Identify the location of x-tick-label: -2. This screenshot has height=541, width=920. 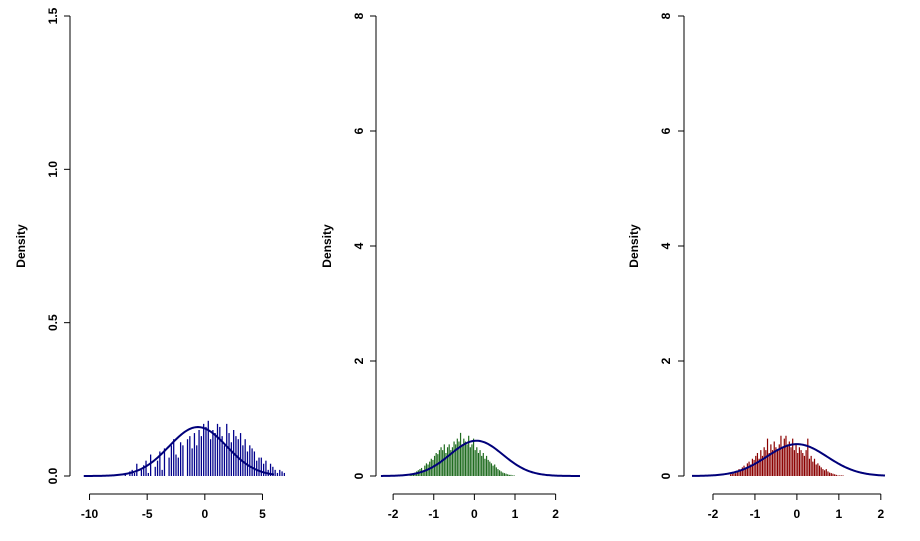
(713, 514).